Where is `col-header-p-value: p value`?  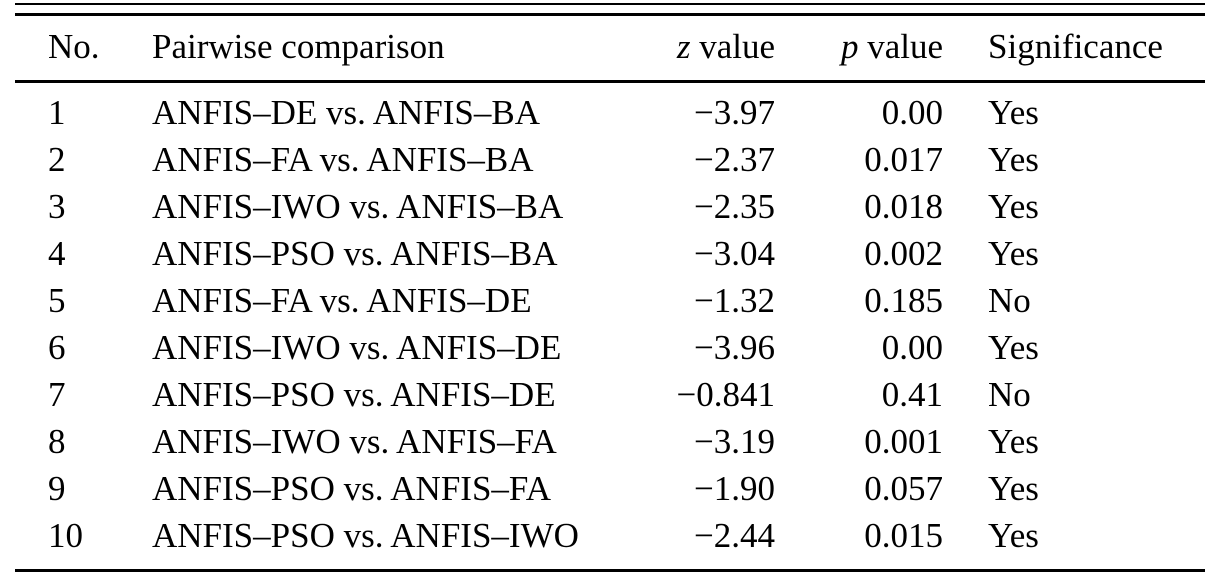 col-header-p-value: p value is located at coordinates (859, 49).